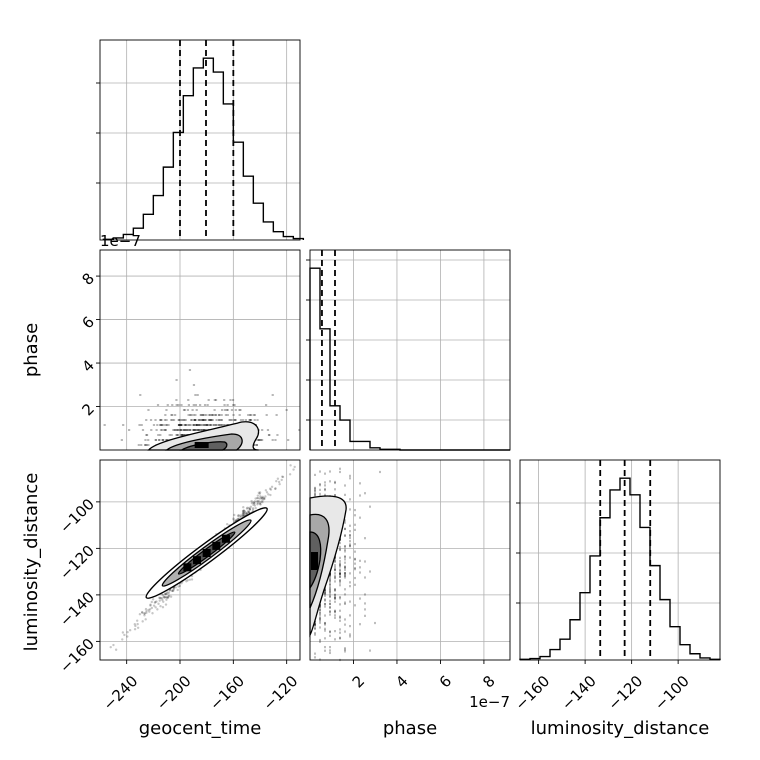  What do you see at coordinates (620, 560) in the screenshot?
I see `panel-luminosity-distance-hist` at bounding box center [620, 560].